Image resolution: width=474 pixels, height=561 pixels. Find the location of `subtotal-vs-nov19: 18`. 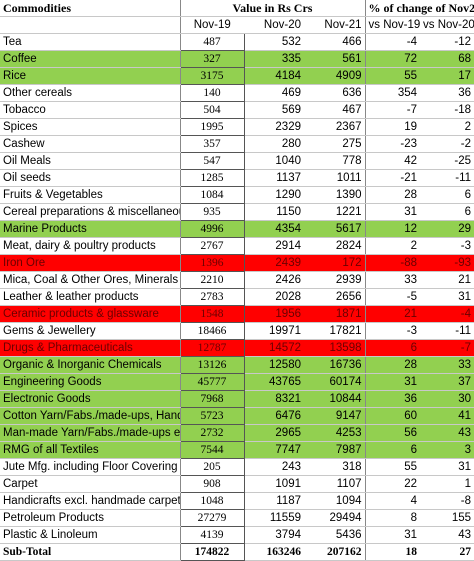

subtotal-vs-nov19: 18 is located at coordinates (392, 552).